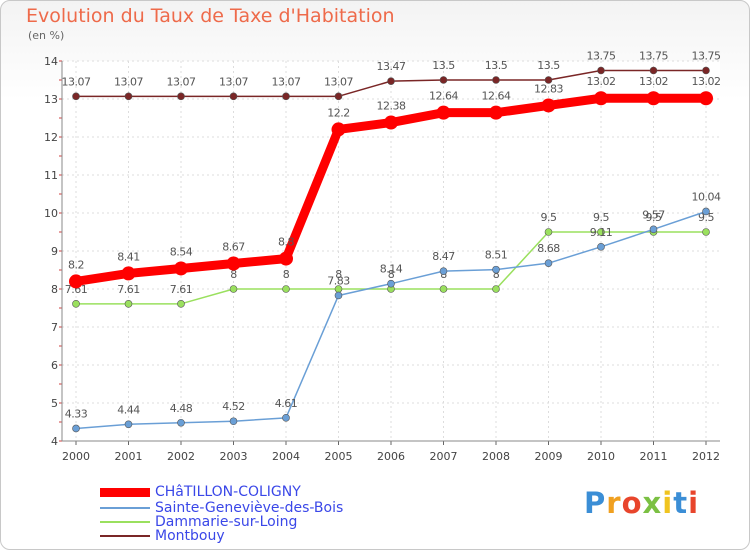 The image size is (750, 550). What do you see at coordinates (51, 213) in the screenshot?
I see `y-tick-label: 10` at bounding box center [51, 213].